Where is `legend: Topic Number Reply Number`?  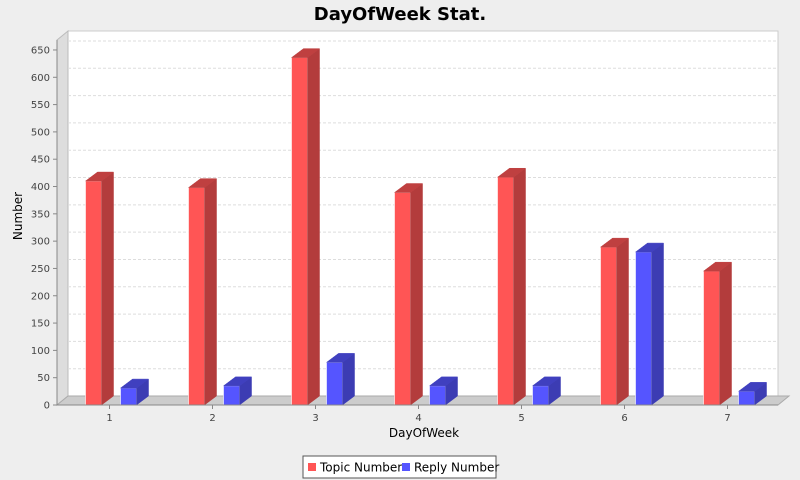
legend: Topic Number Reply Number is located at coordinates (400, 467).